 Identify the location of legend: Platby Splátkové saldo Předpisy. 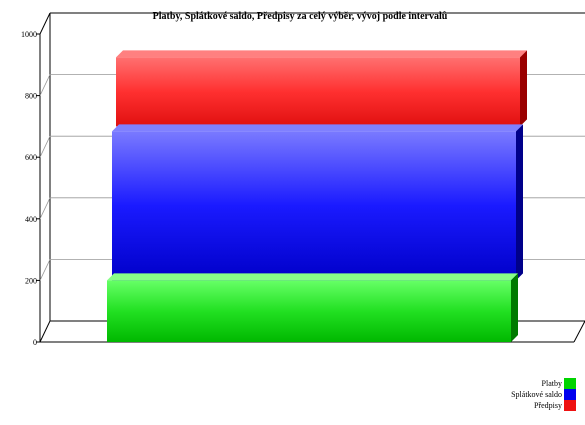
(543, 394).